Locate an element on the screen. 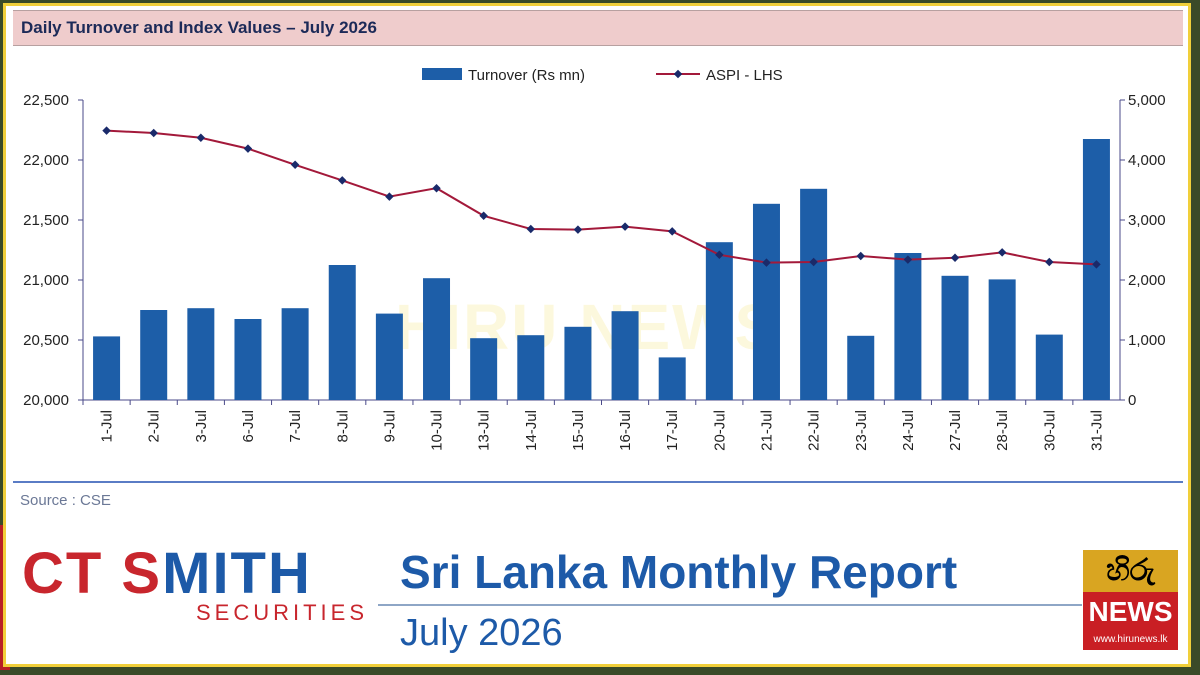  brand-part2: MITH is located at coordinates (237, 573).